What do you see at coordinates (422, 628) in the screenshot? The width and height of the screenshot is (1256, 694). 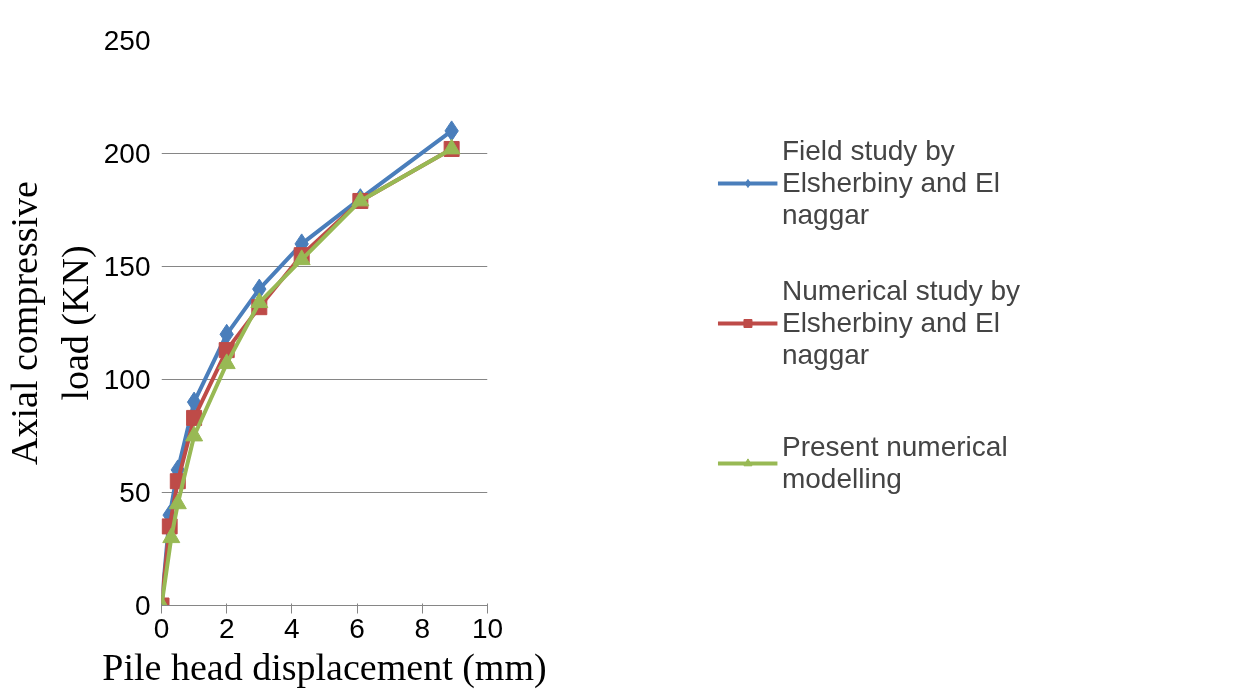 I see `x-tick-label: 8` at bounding box center [422, 628].